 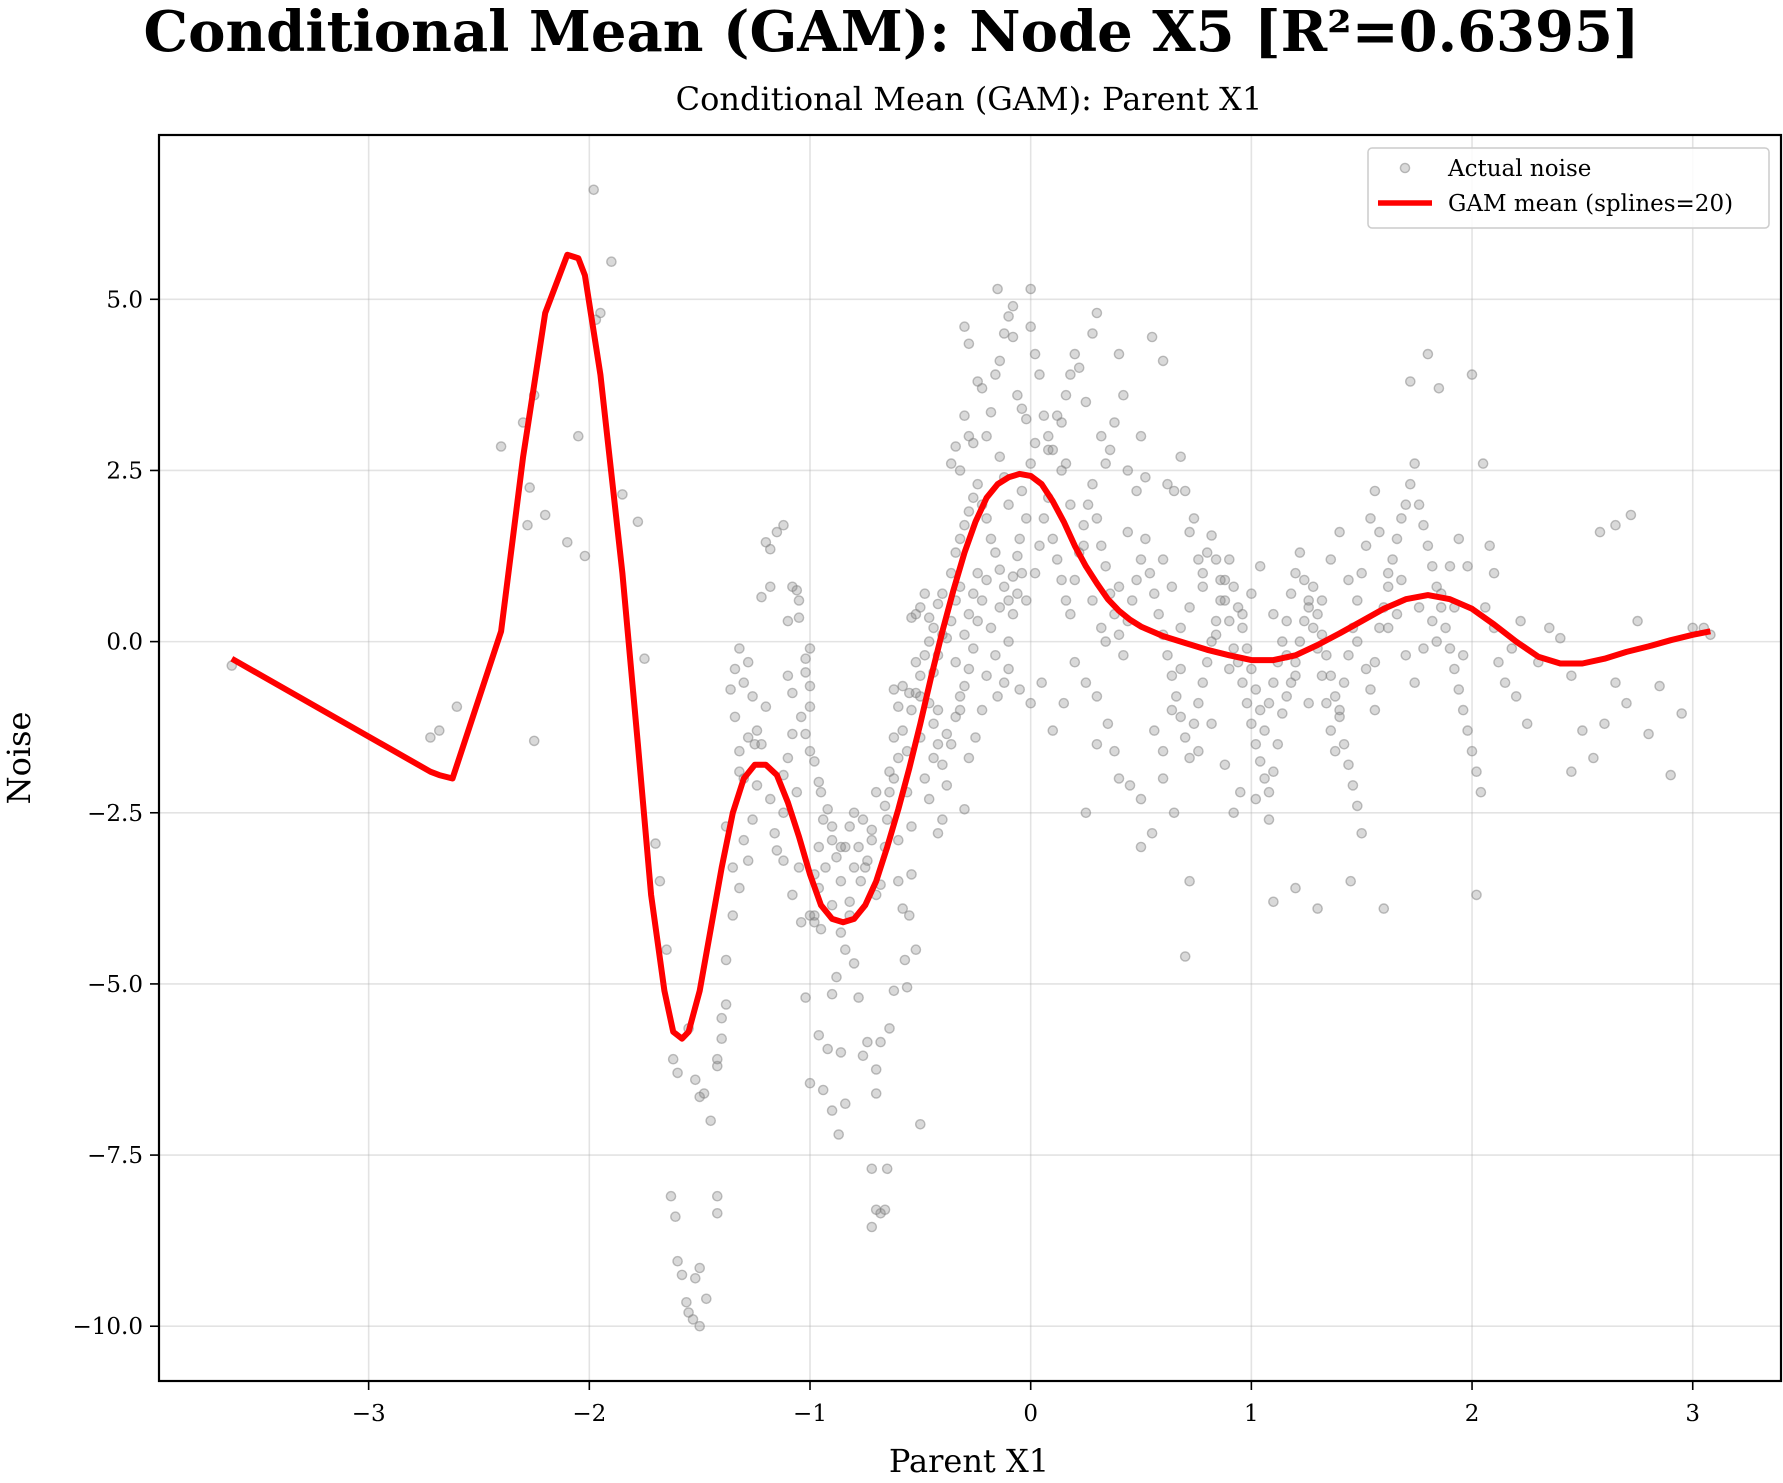 I want to click on x-tick-label: 2, so click(x=1472, y=1414).